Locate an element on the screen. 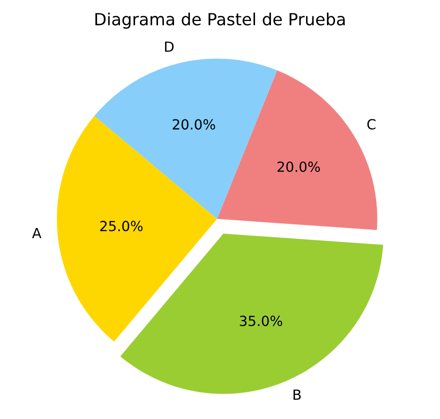 The image size is (440, 419). slice-label: A is located at coordinates (37, 233).